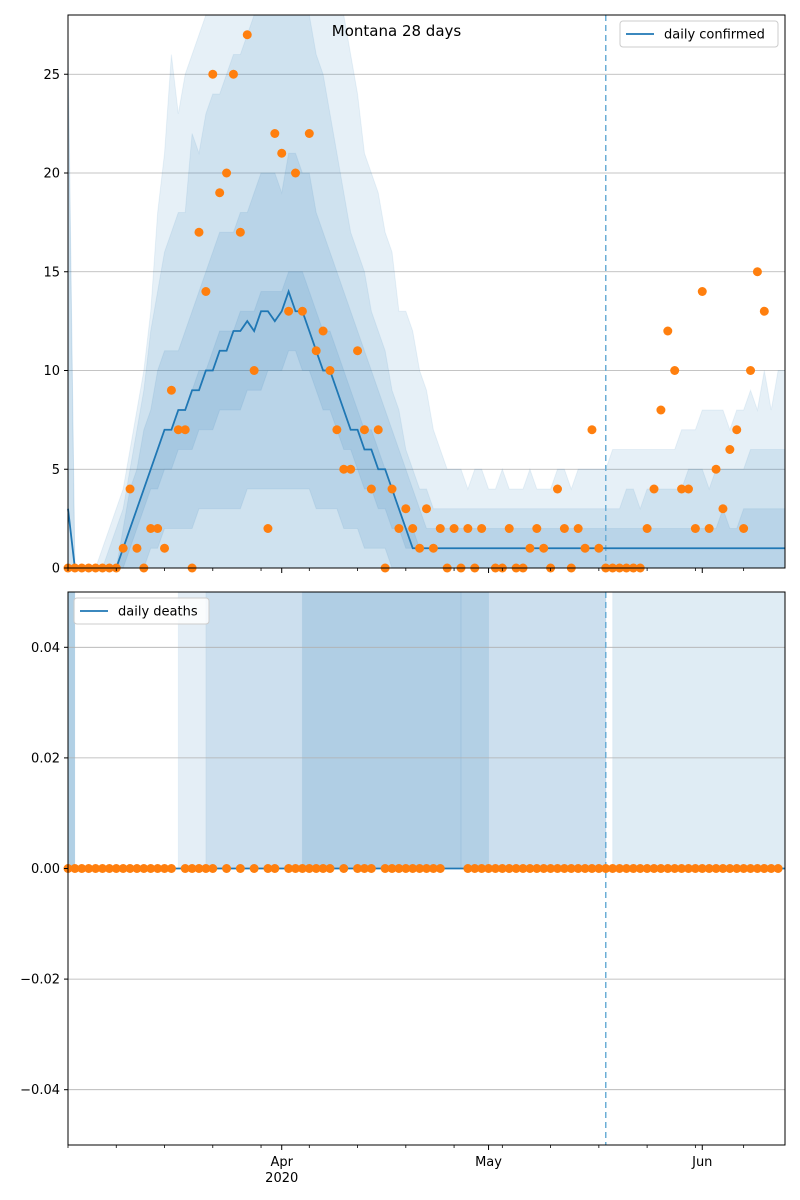 The width and height of the screenshot is (800, 1200). I want to click on deaths-legend: daily deaths, so click(141, 611).